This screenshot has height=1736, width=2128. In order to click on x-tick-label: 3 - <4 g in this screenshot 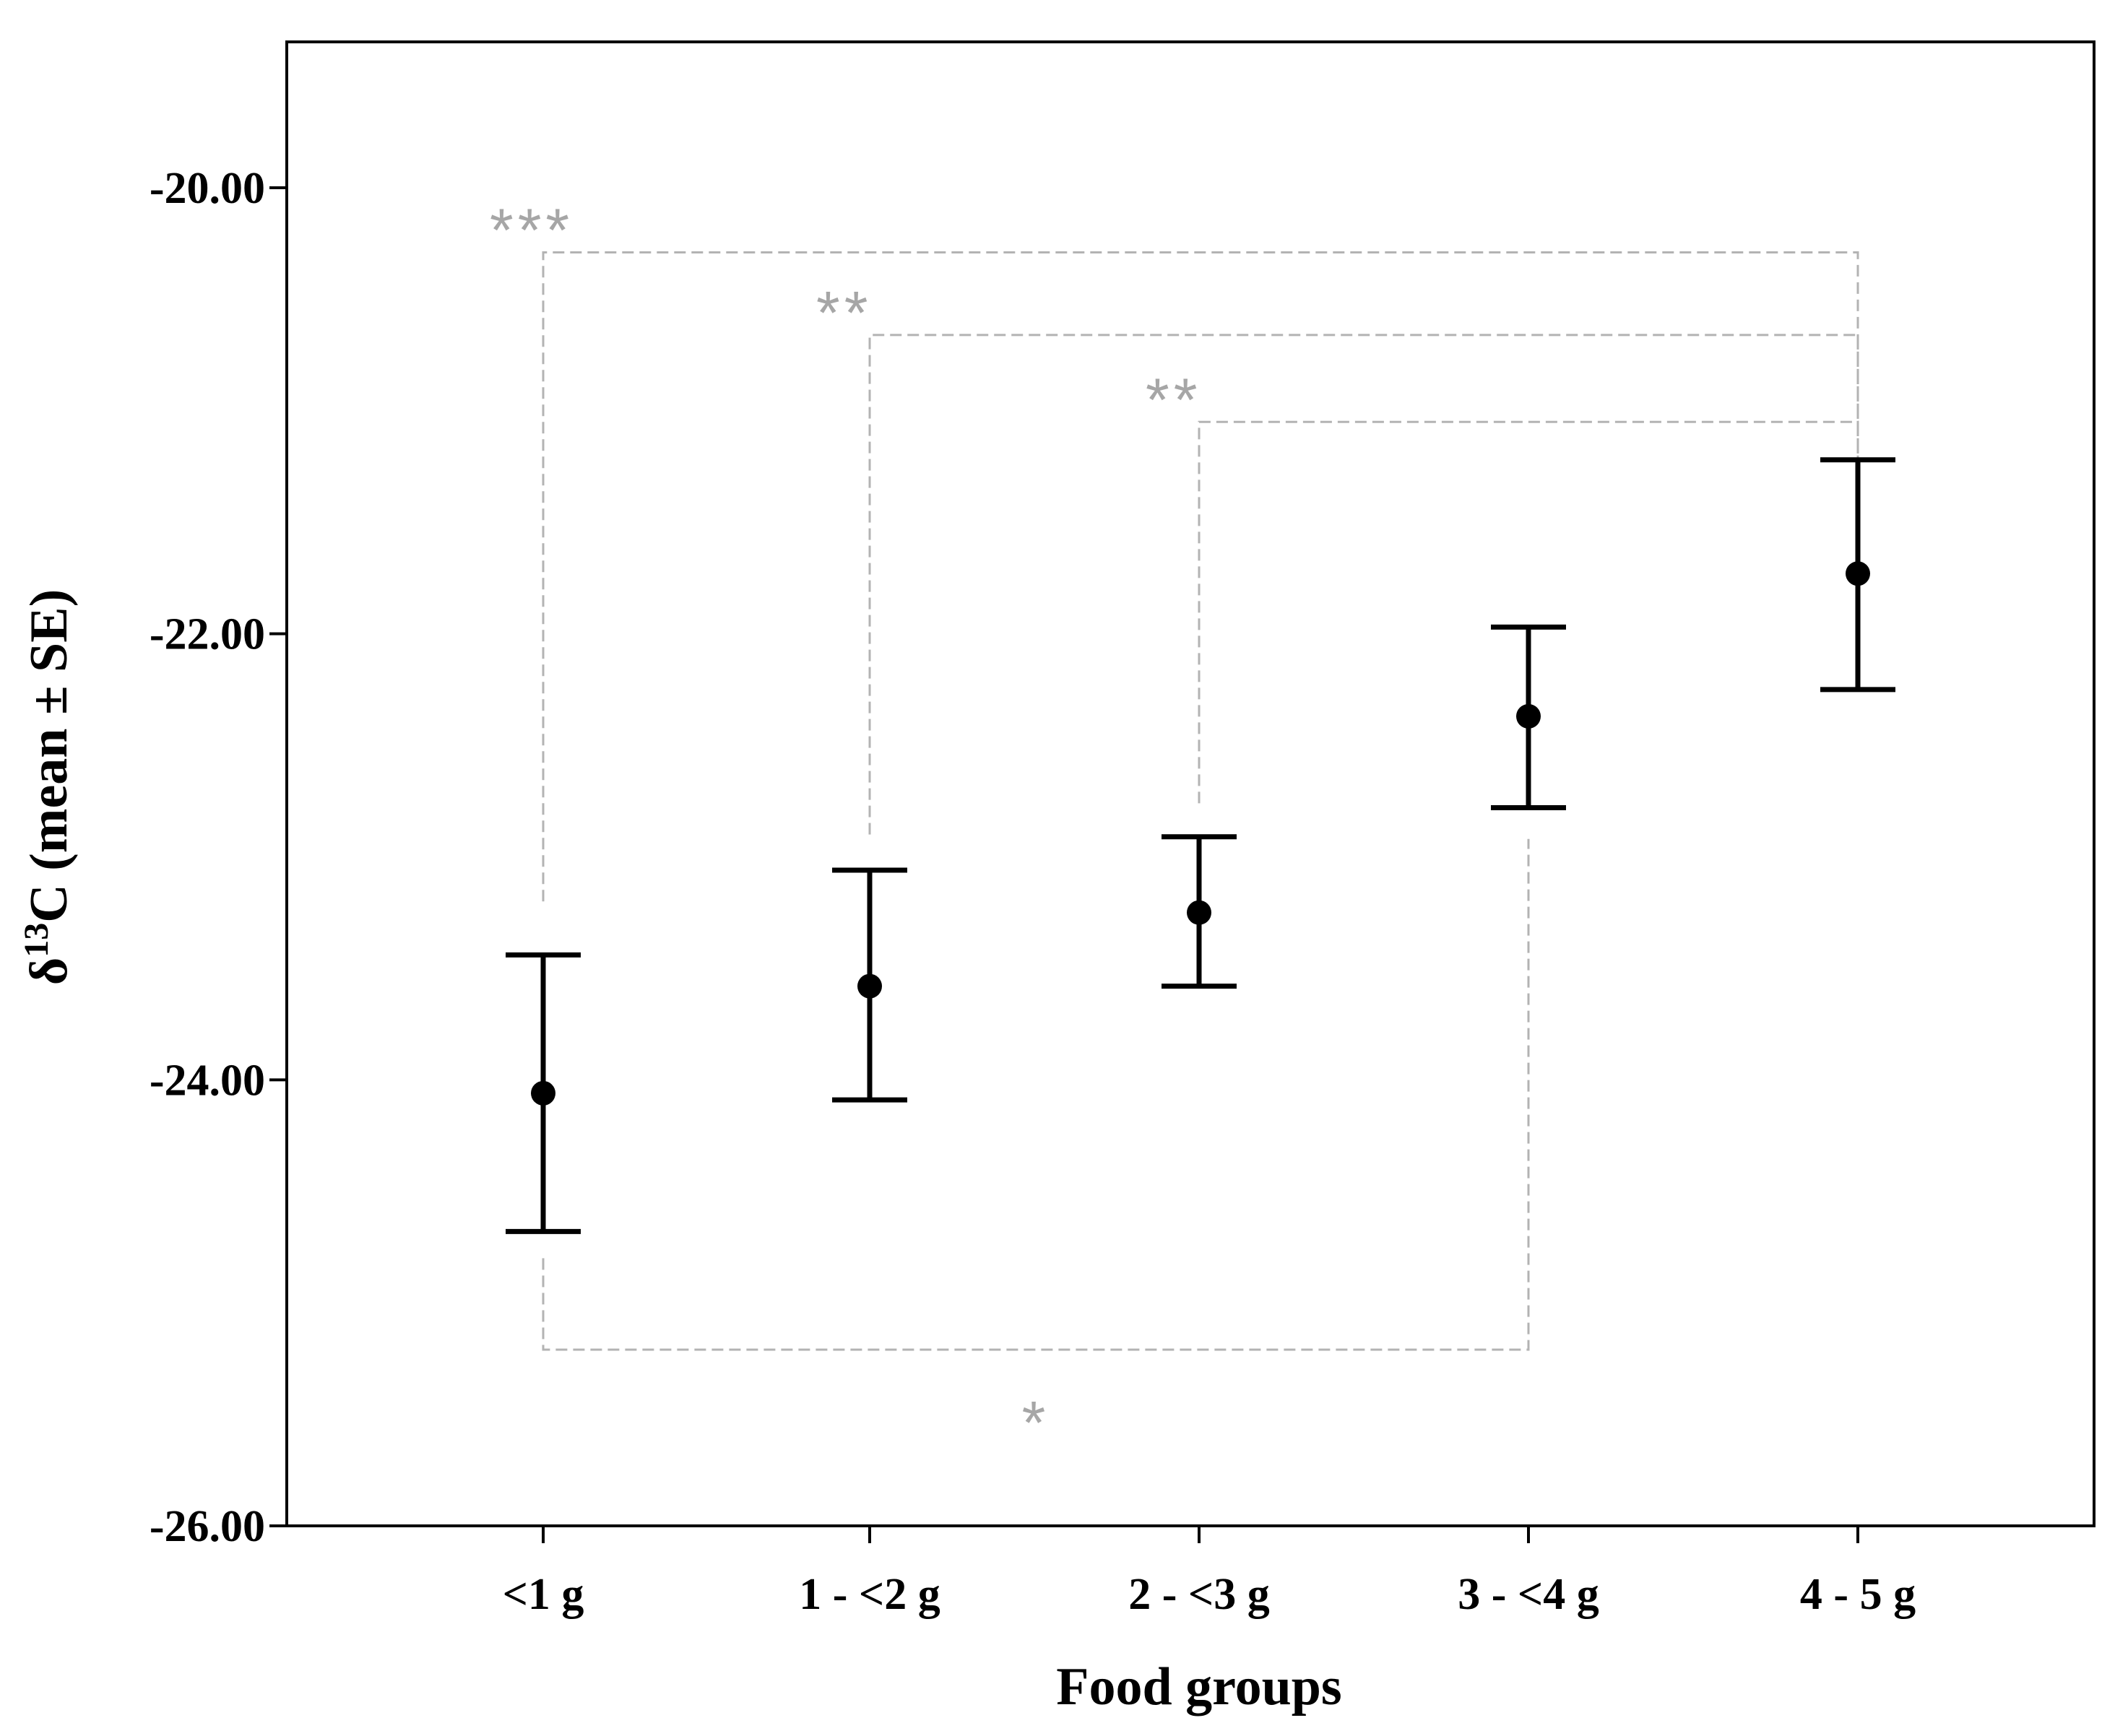, I will do `click(1528, 1594)`.